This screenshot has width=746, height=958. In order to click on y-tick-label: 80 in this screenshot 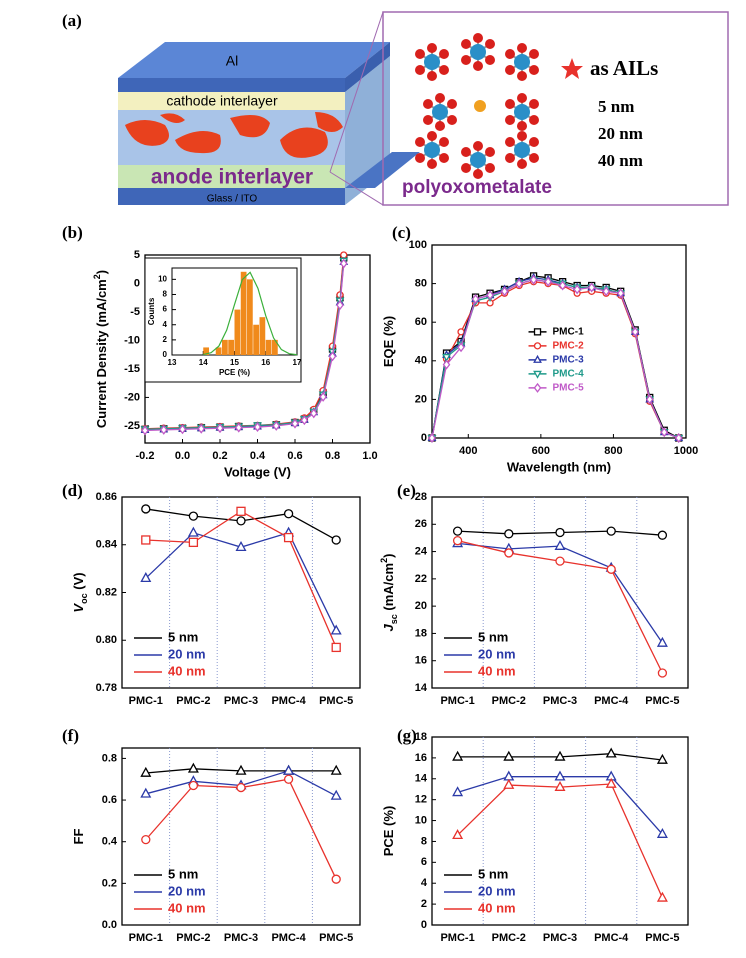, I will do `click(421, 284)`.